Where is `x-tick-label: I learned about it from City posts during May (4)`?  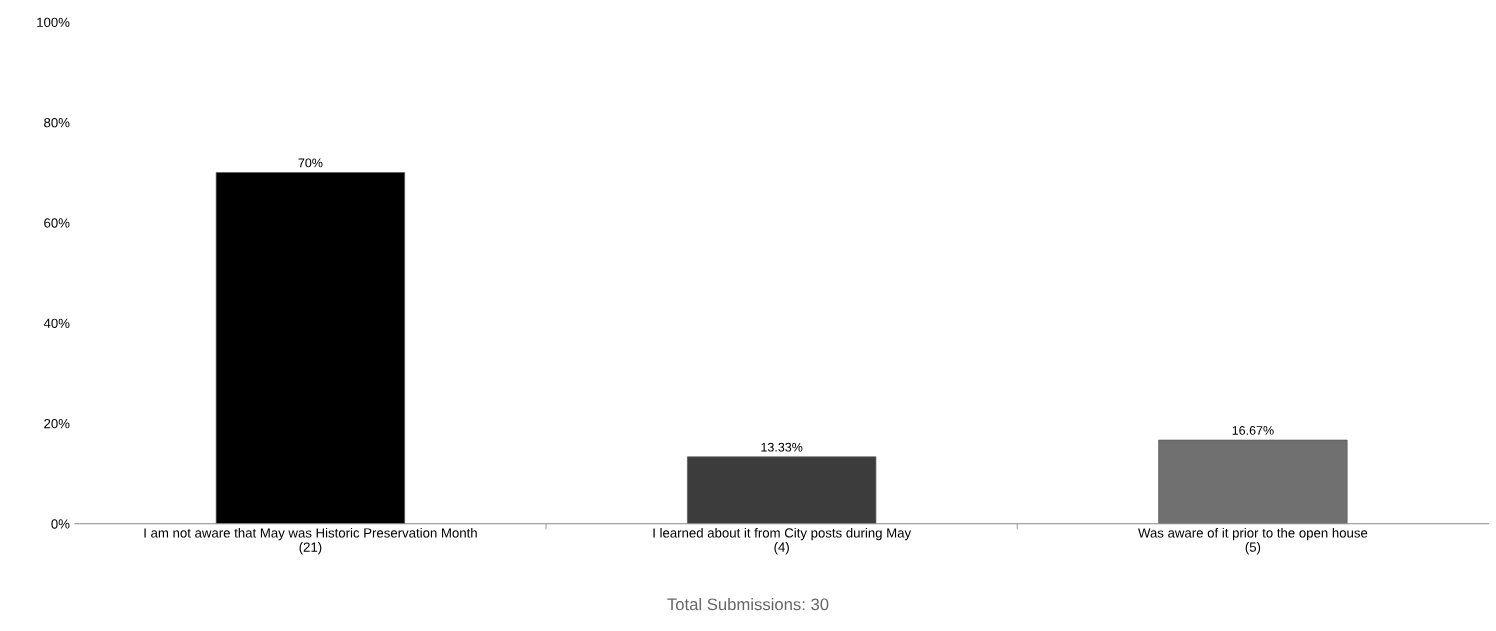 x-tick-label: I learned about it from City posts during May (4) is located at coordinates (782, 541).